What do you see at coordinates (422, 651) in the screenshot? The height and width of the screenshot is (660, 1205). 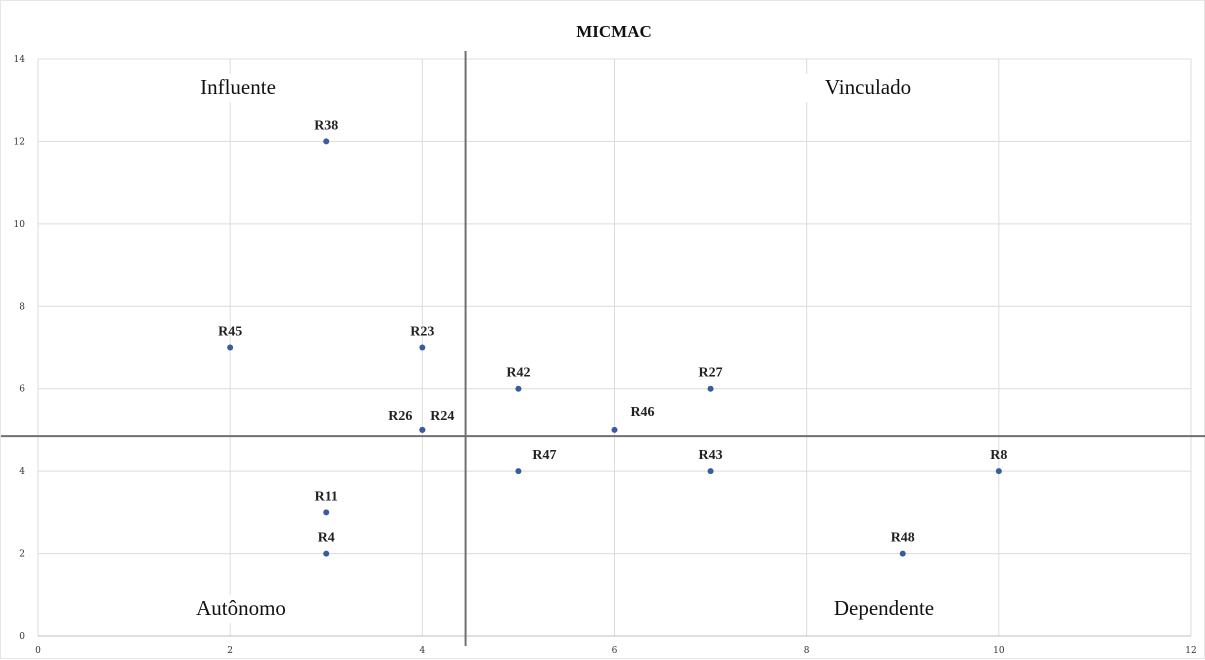 I see `x-tick-label: 4` at bounding box center [422, 651].